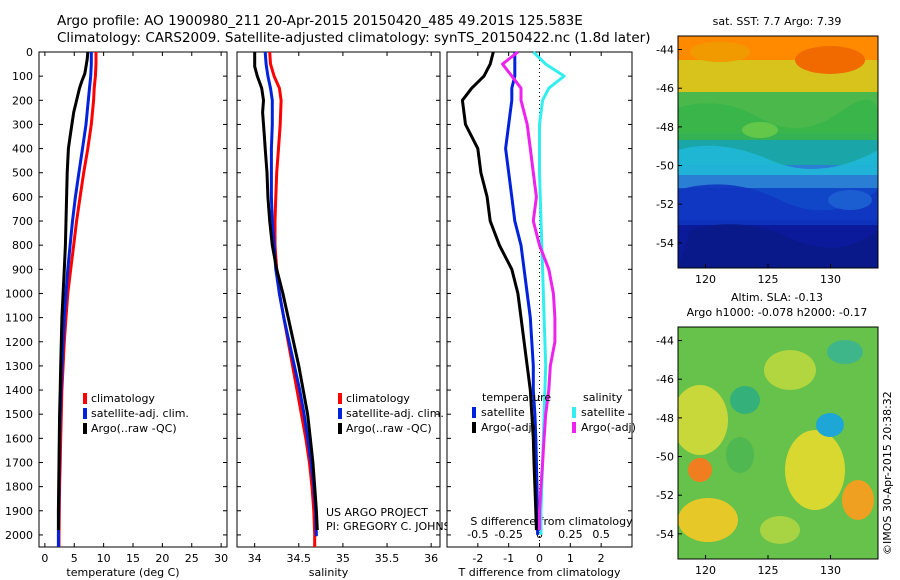  Describe the element at coordinates (255, 558) in the screenshot. I see `salinity-xtick-label: 34` at that location.